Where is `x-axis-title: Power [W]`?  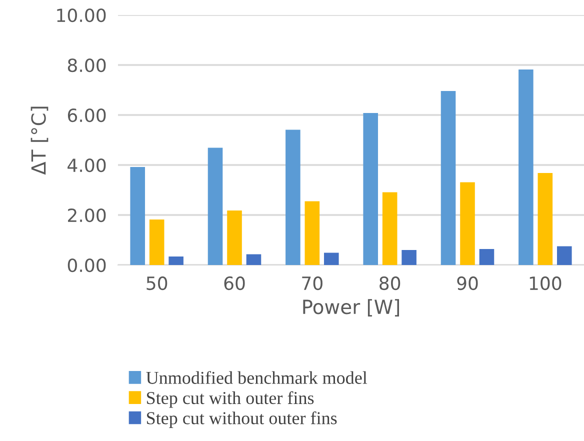 x-axis-title: Power [W] is located at coordinates (351, 307).